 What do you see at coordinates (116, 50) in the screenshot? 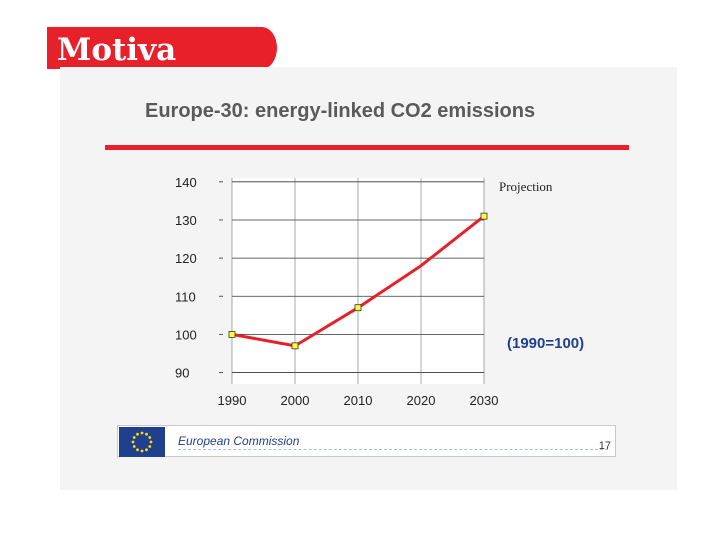
I see `svg-text: Motiva` at bounding box center [116, 50].